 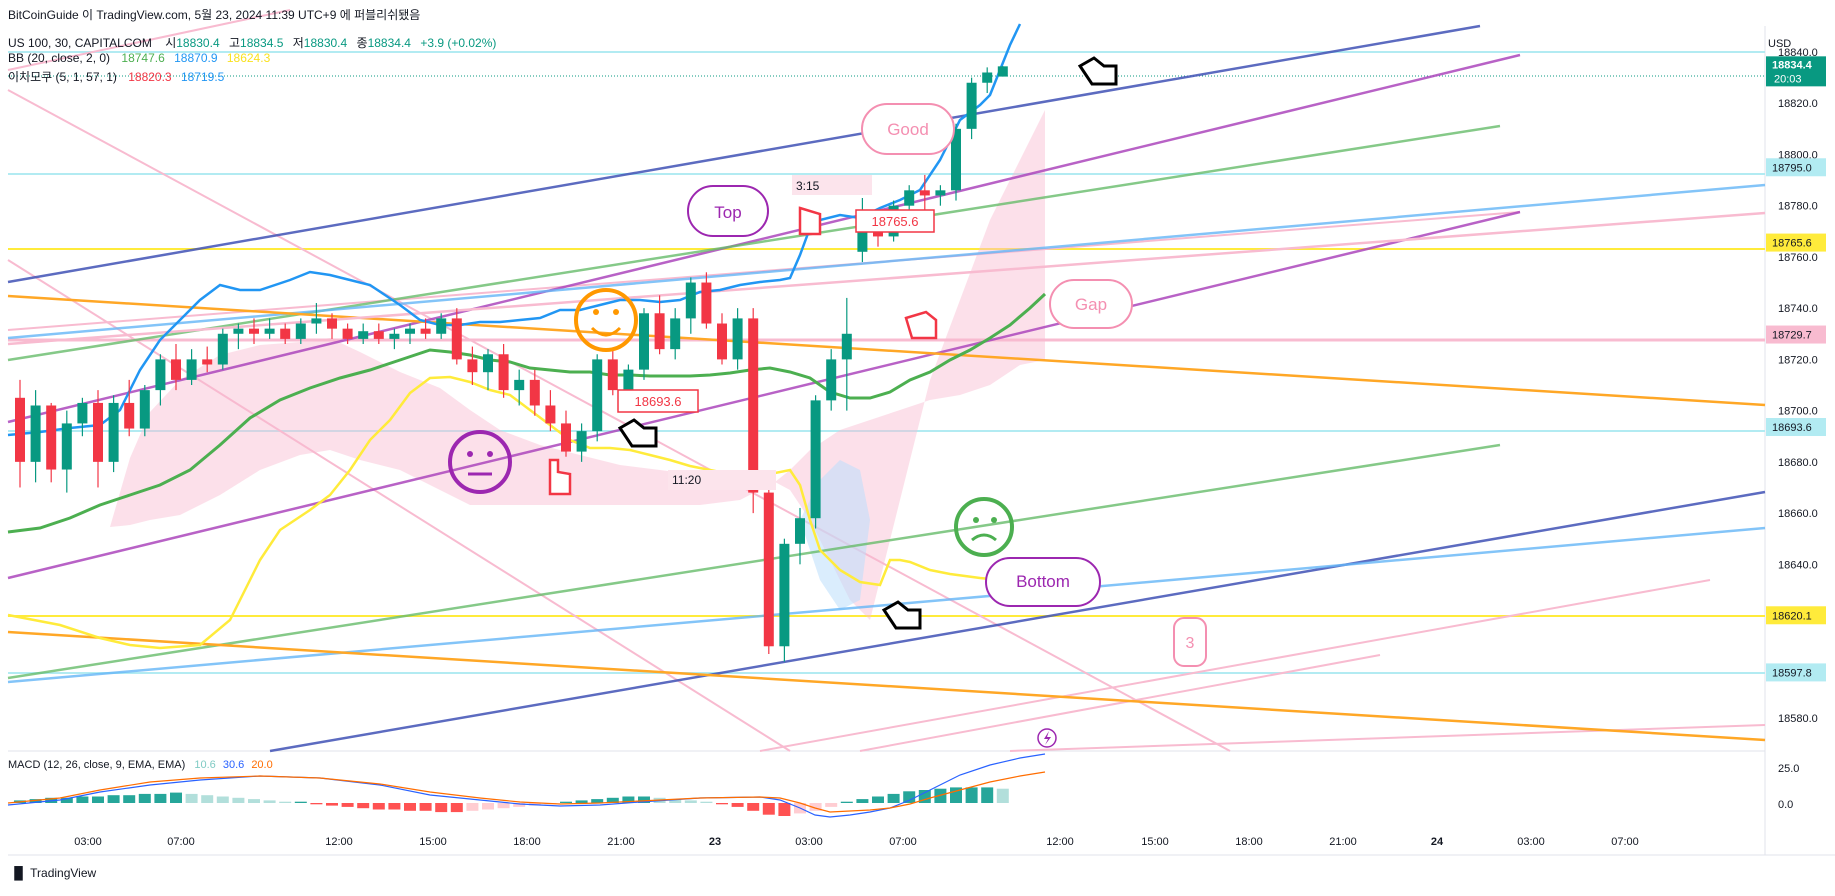 I want to click on label-18693-text: 18693.6, so click(x=658, y=401).